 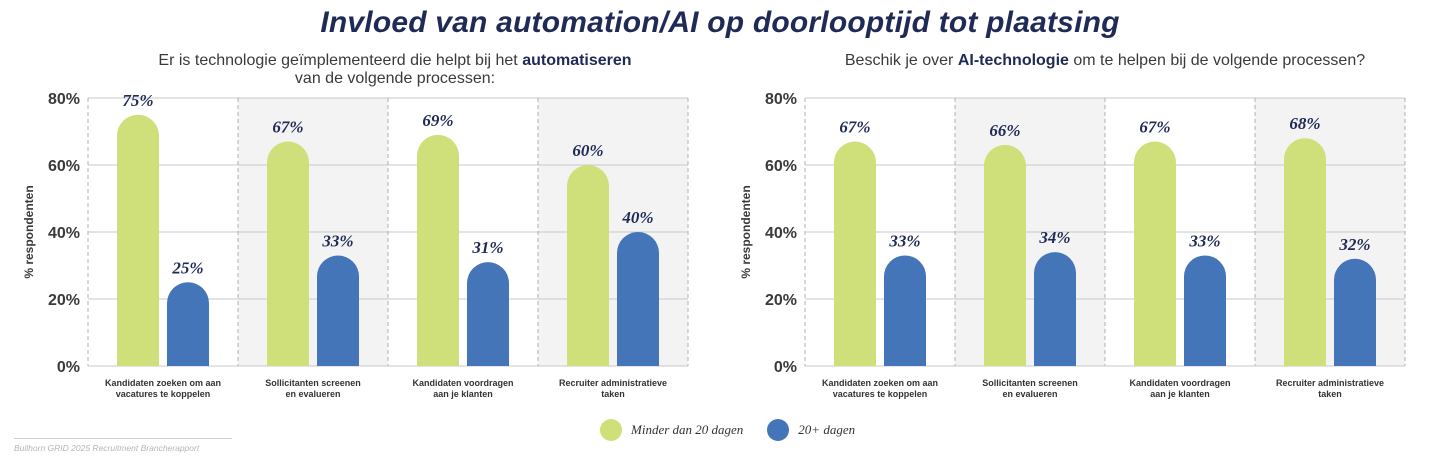 What do you see at coordinates (1217, 60) in the screenshot?
I see `right-subtitle-post: om te helpen bij de volgende processen?` at bounding box center [1217, 60].